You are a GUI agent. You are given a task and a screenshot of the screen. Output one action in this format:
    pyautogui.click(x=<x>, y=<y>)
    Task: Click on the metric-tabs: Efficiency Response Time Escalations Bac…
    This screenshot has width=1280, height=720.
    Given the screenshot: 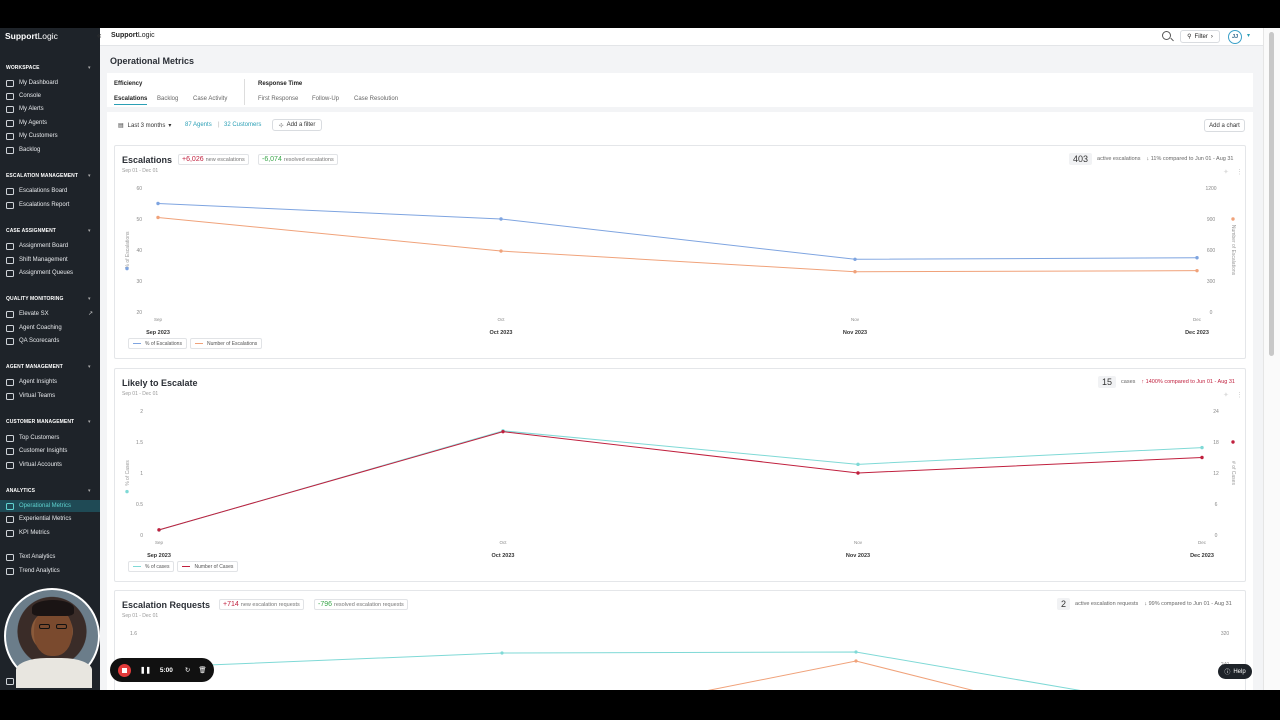 What is the action you would take?
    pyautogui.click(x=680, y=90)
    